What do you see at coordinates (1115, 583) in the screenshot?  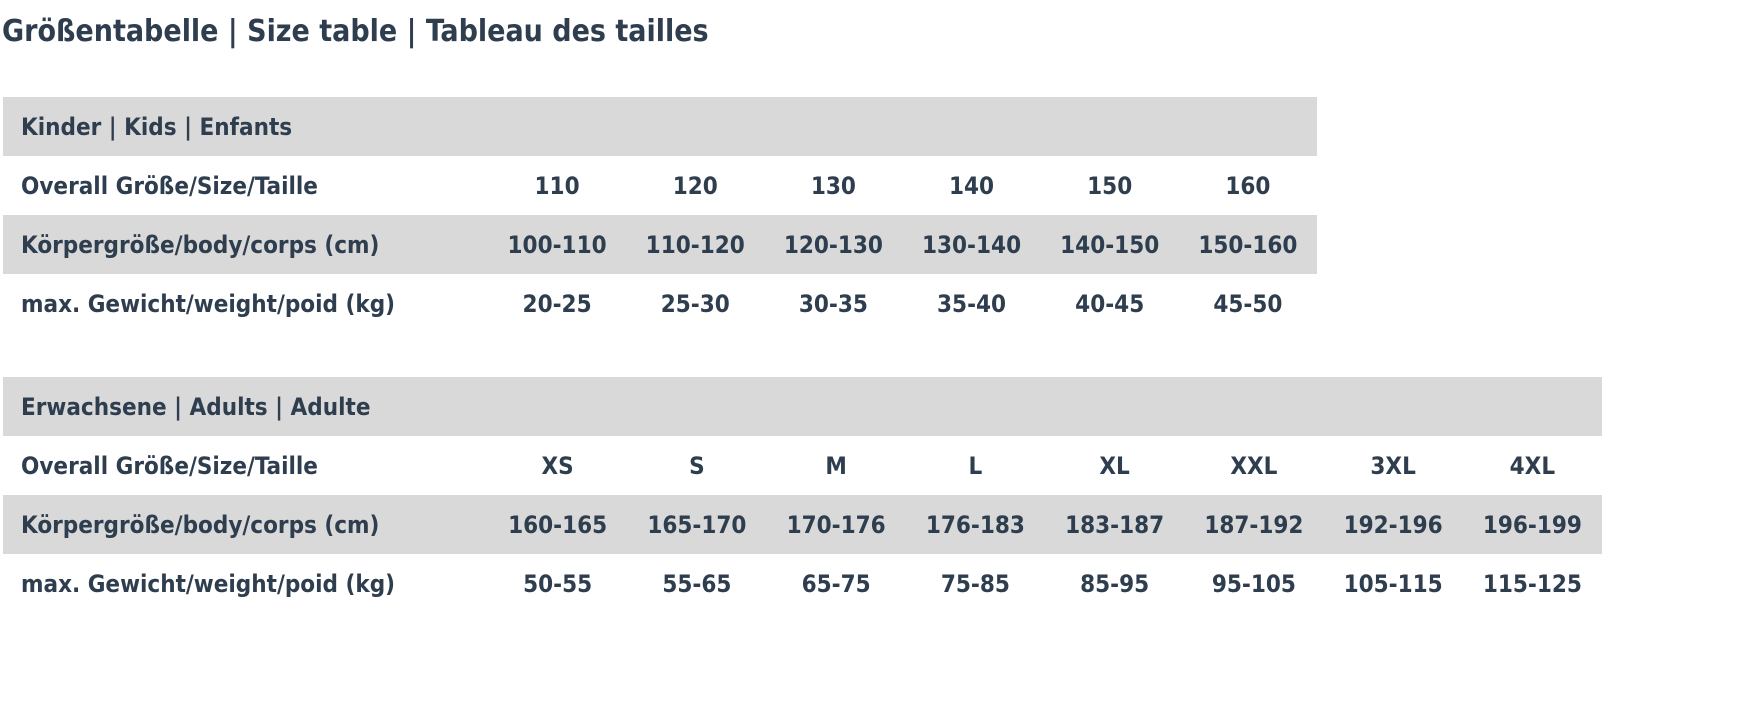 I see `size-value-cell: 85-95` at bounding box center [1115, 583].